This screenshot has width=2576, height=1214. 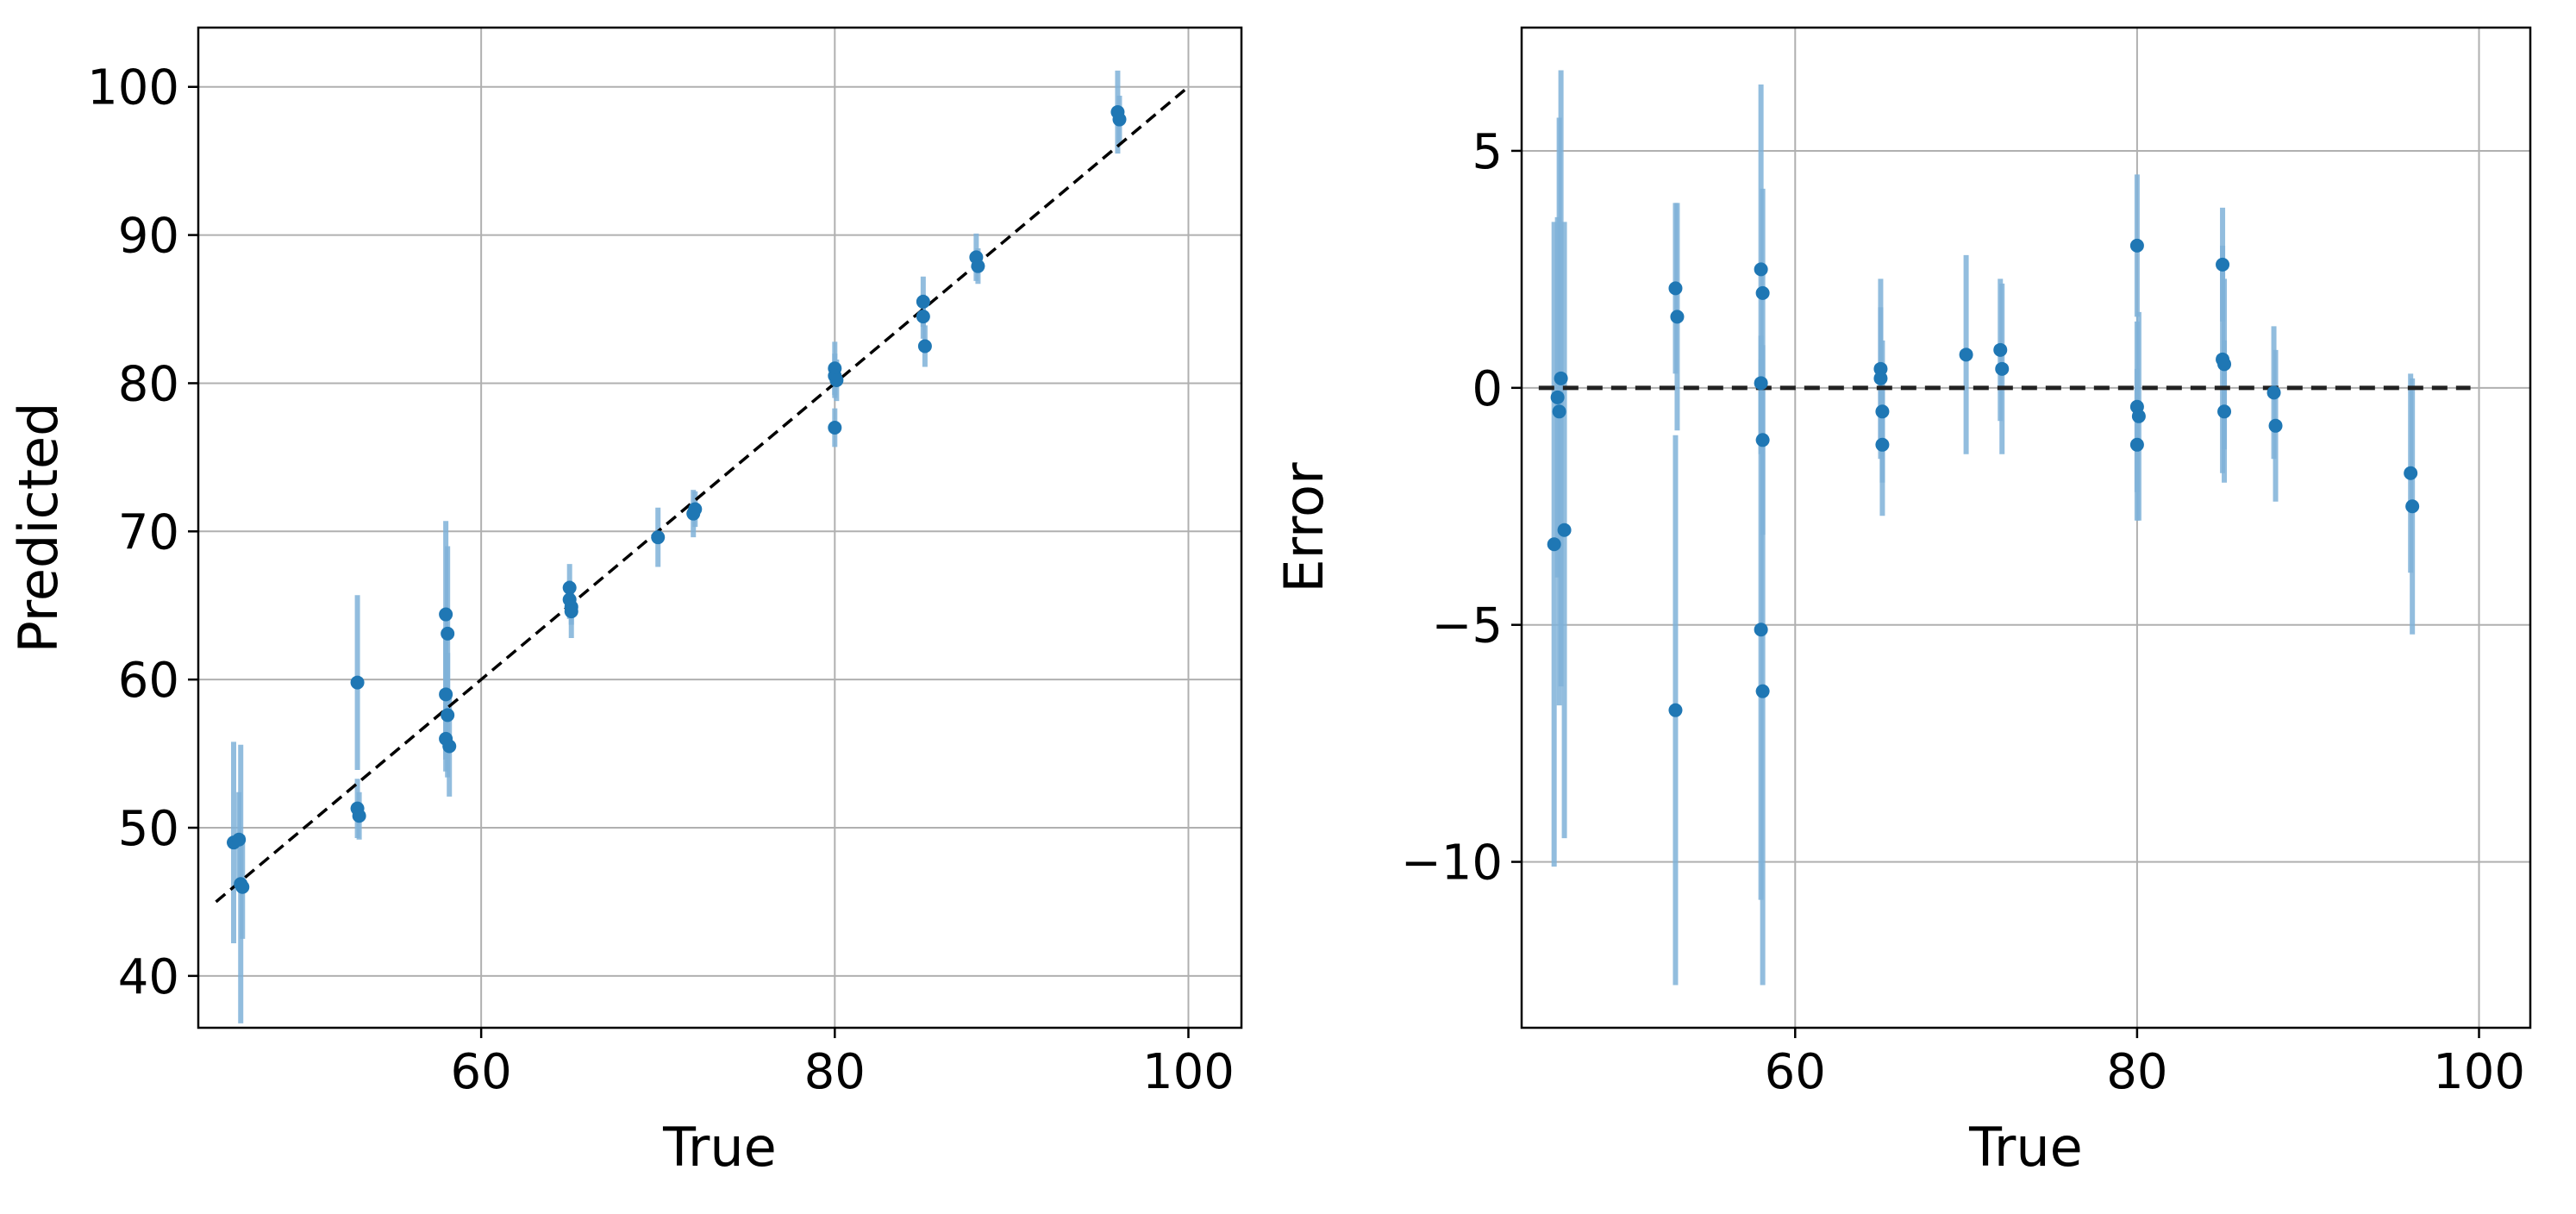 I want to click on right-y-tick-label: 5, so click(x=1487, y=152).